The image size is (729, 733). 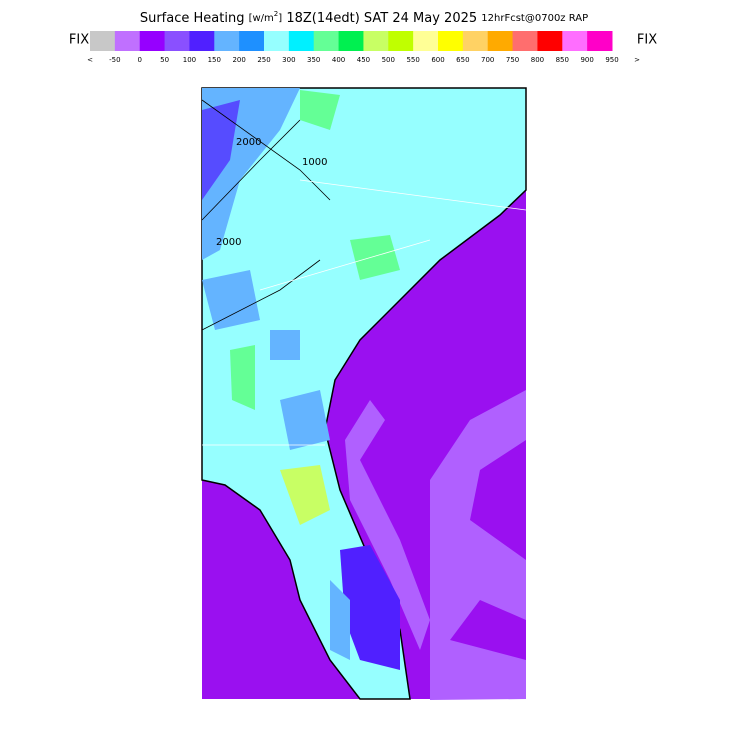 What do you see at coordinates (381, 18) in the screenshot?
I see `title-time: 18Z(14edt) SAT 24 May 2025` at bounding box center [381, 18].